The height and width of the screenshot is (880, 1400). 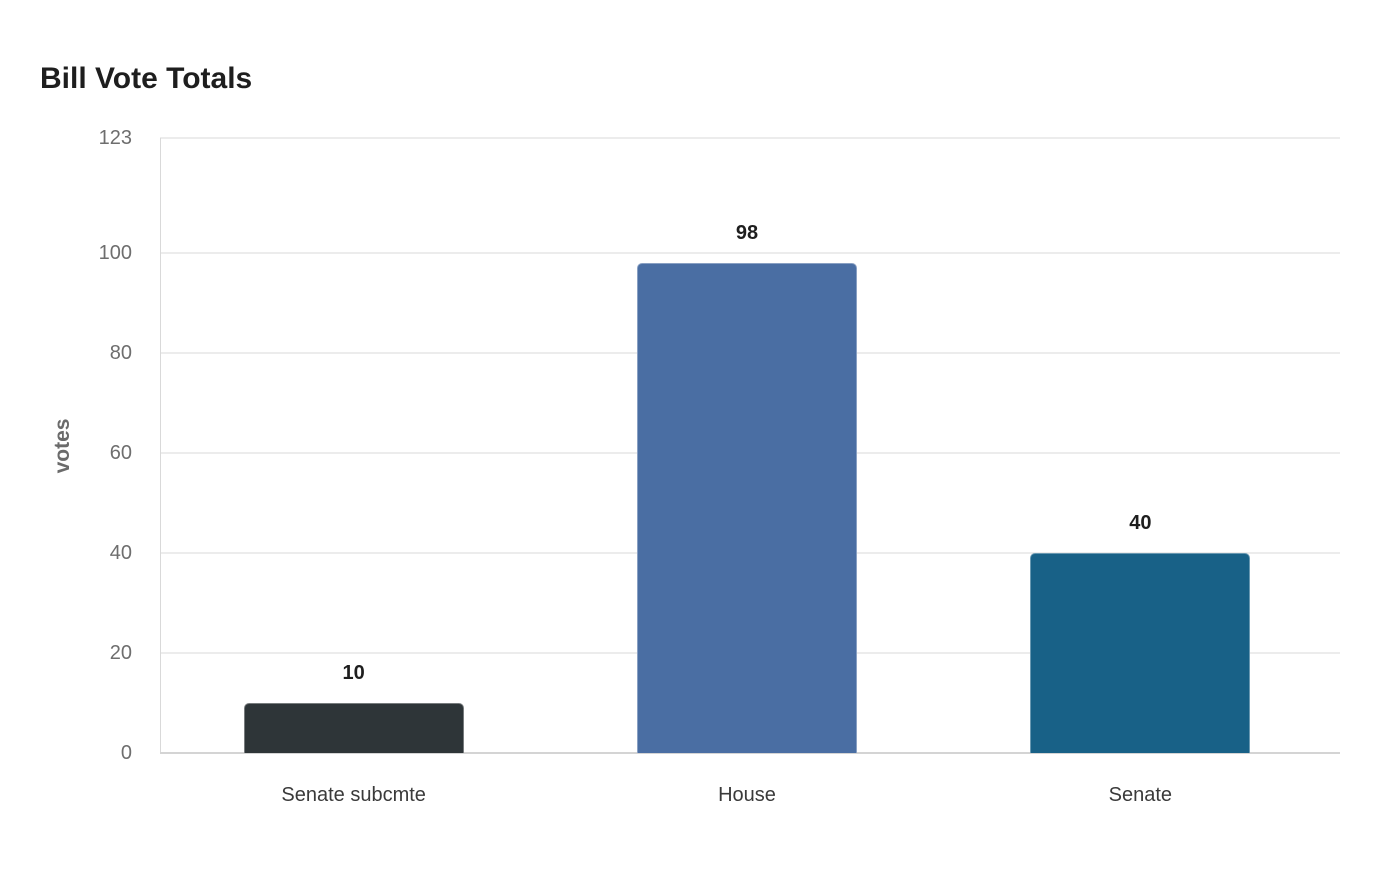 What do you see at coordinates (115, 138) in the screenshot?
I see `y-tick-label: 123` at bounding box center [115, 138].